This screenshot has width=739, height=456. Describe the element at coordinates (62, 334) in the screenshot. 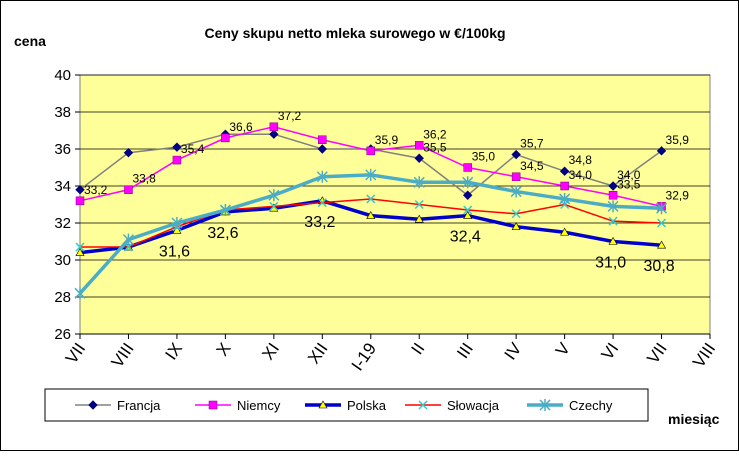

I see `y-tick-label: 26` at that location.